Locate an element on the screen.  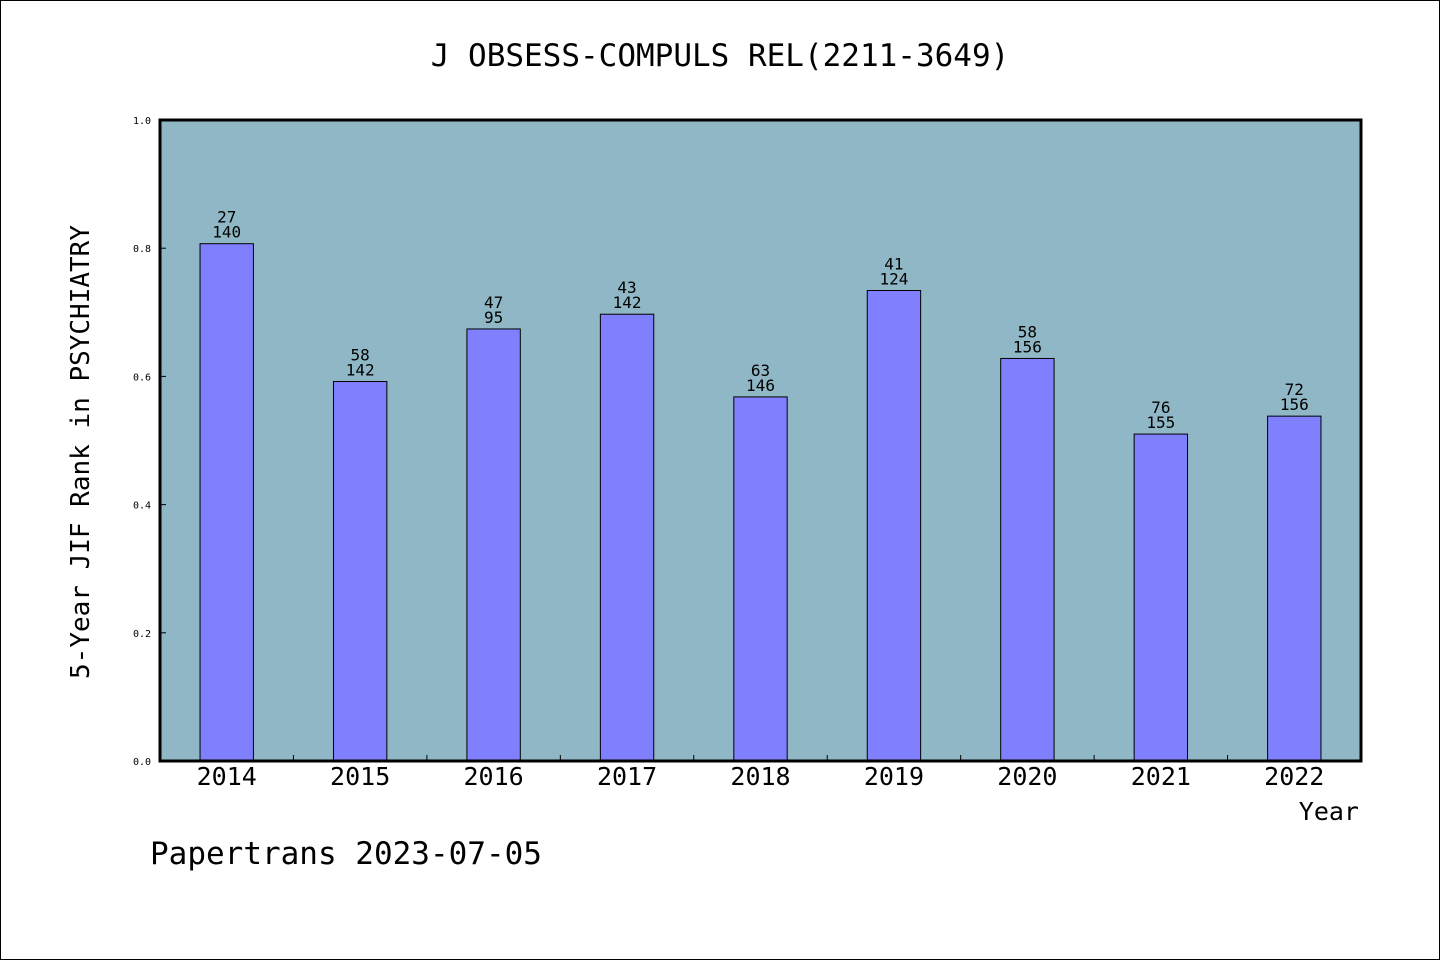
bar-total-label: 124 is located at coordinates (893, 279).